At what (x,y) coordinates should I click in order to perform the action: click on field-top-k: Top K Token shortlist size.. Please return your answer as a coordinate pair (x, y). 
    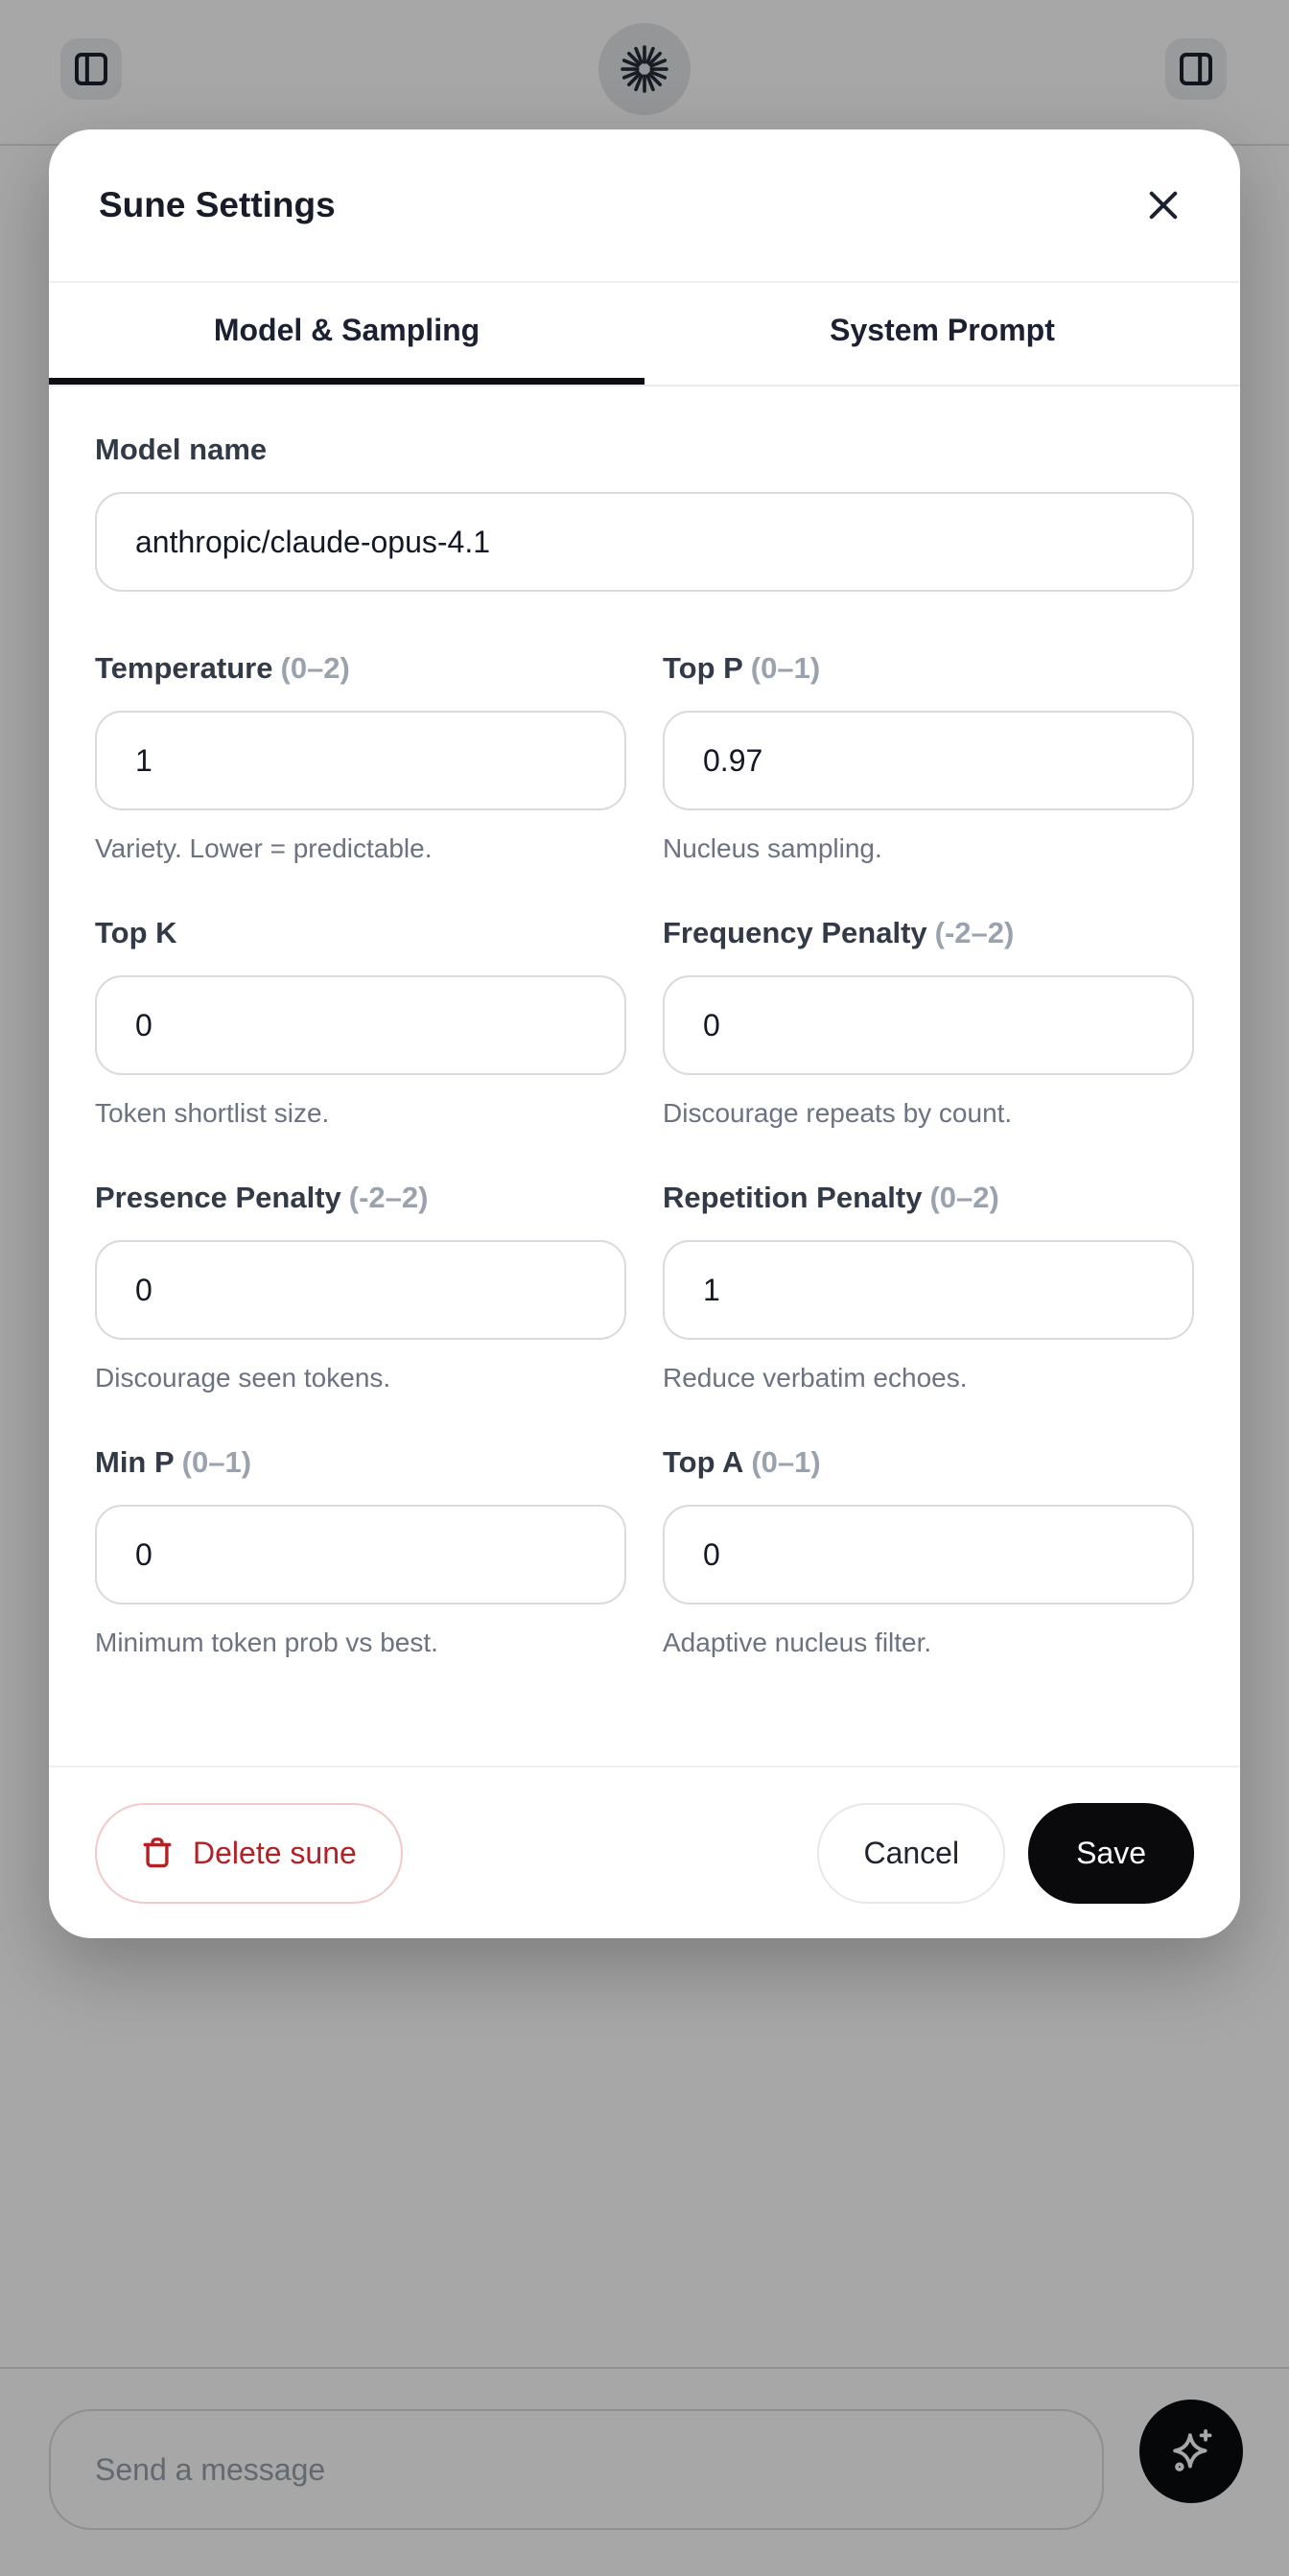
    Looking at the image, I should click on (360, 1022).